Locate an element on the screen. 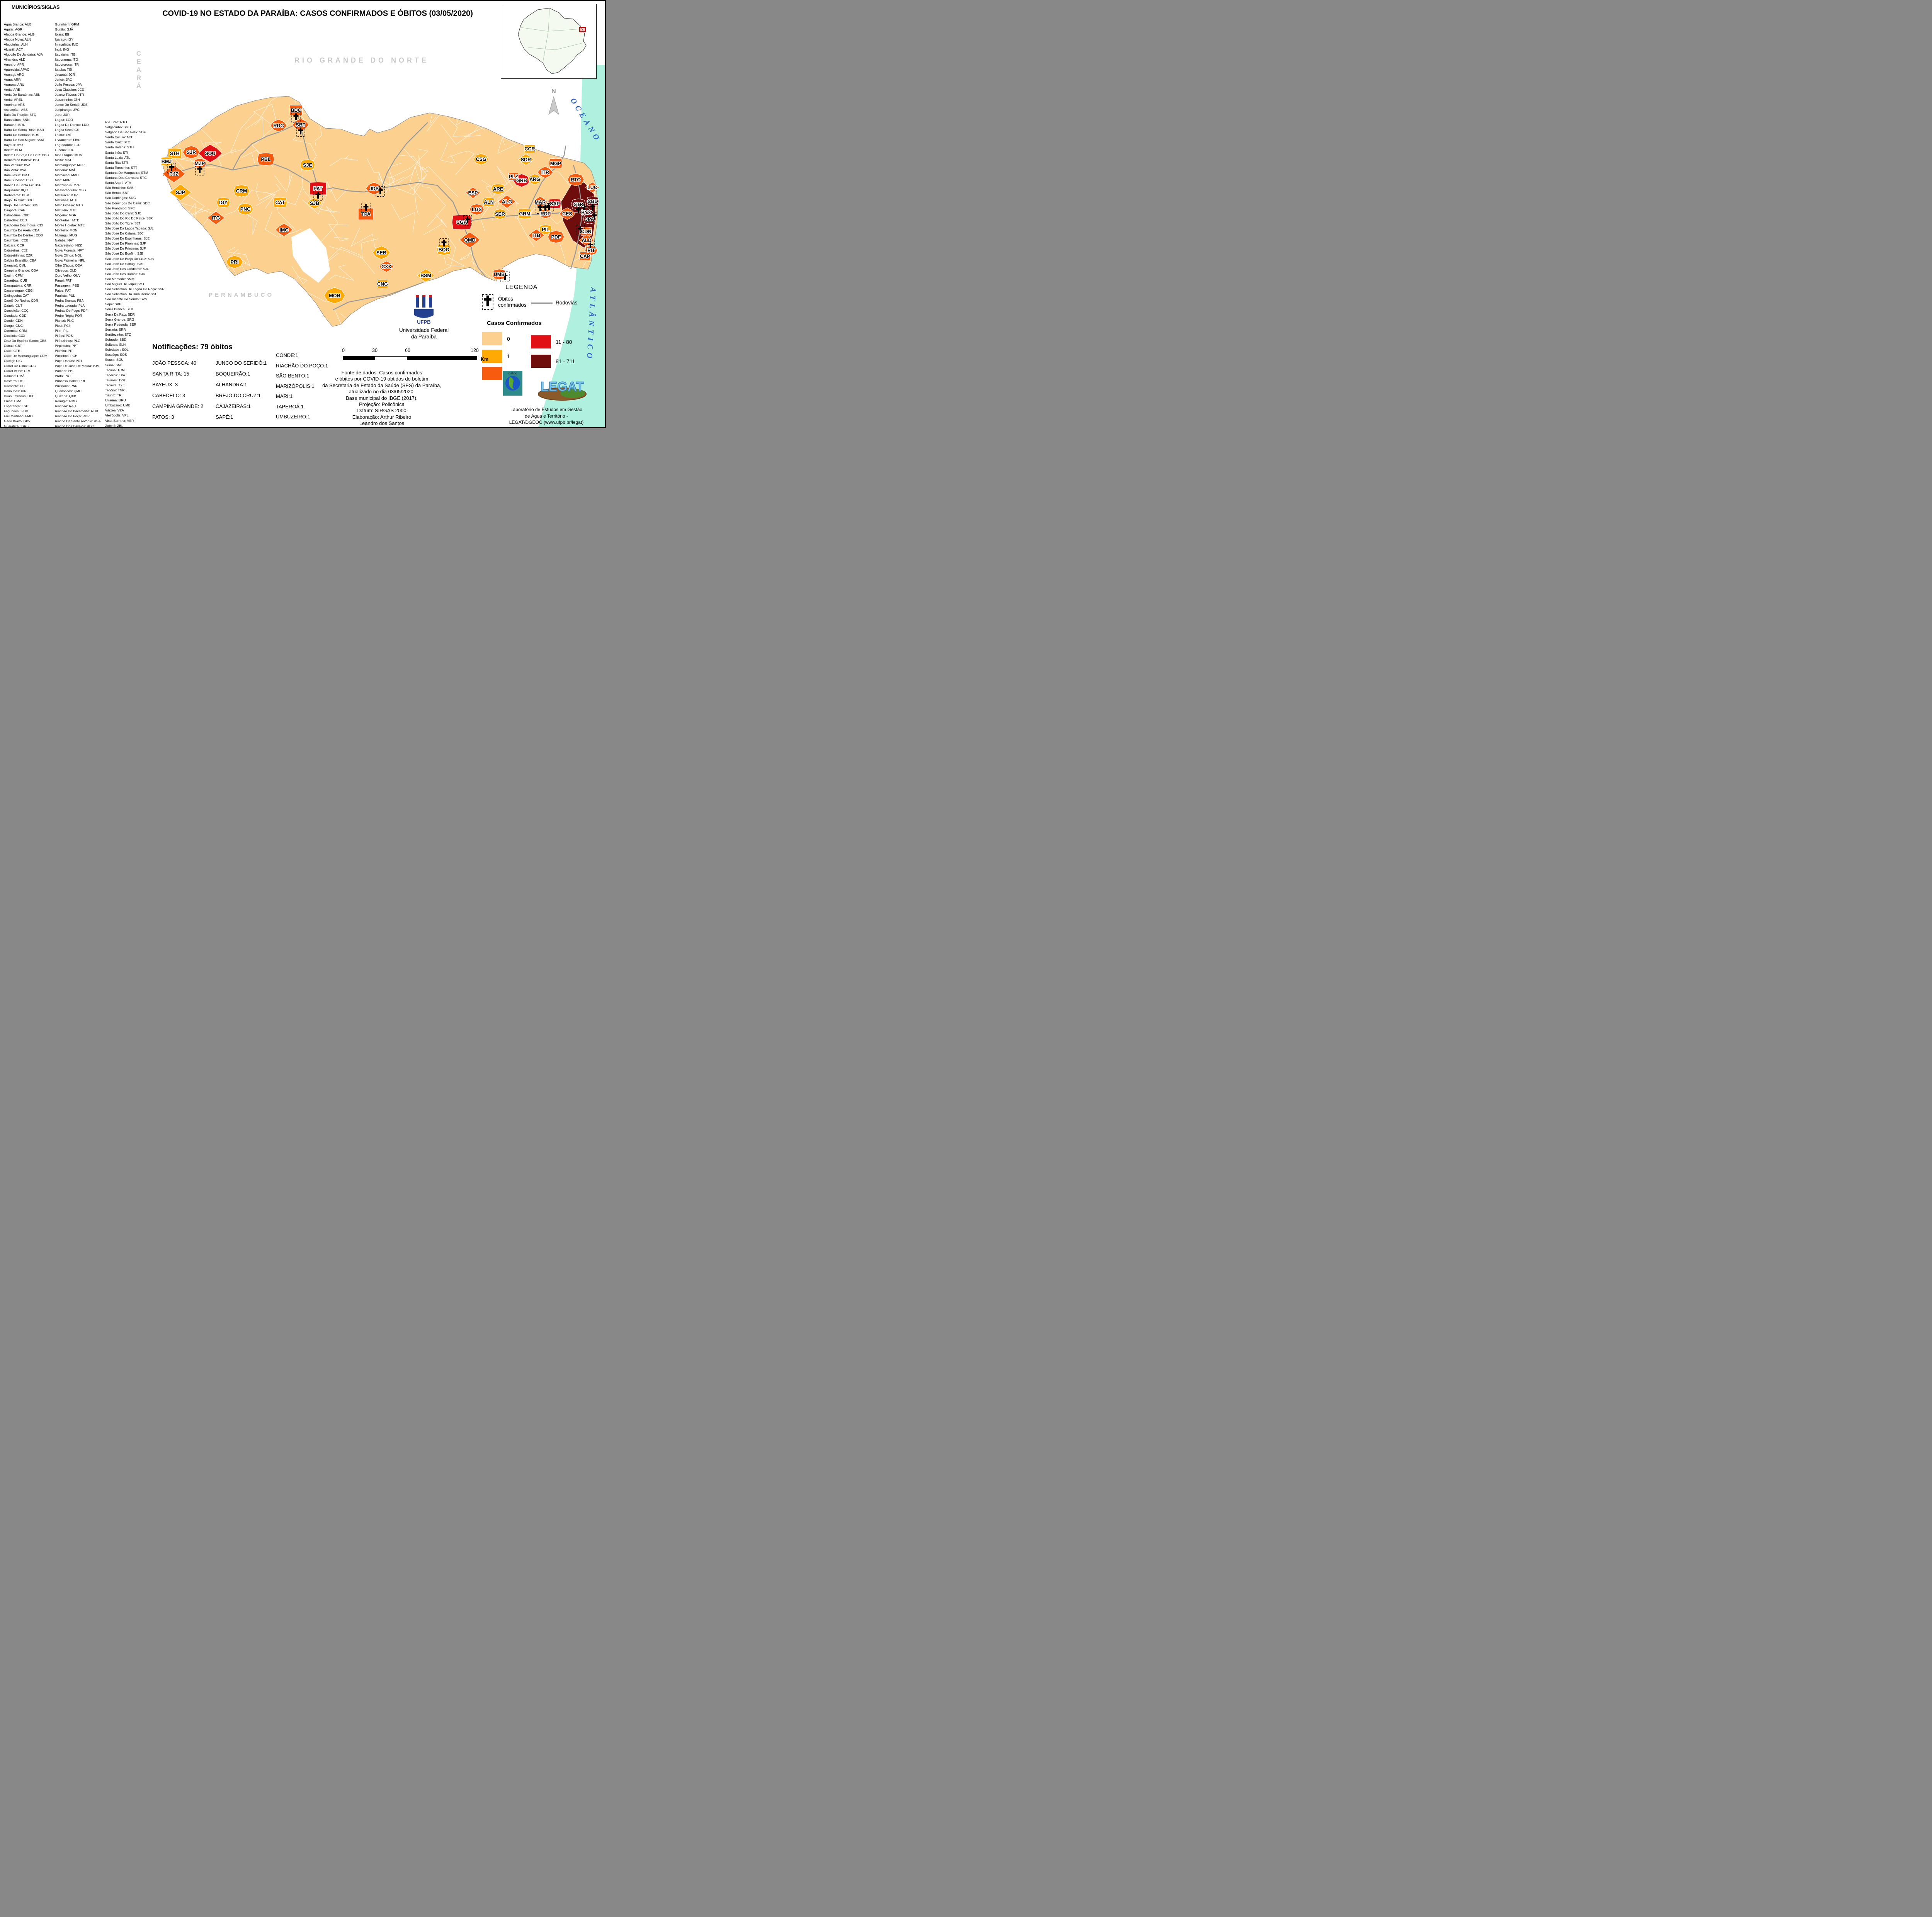 Image resolution: width=1932 pixels, height=1917 pixels. muni-area-bsm is located at coordinates (426, 276).